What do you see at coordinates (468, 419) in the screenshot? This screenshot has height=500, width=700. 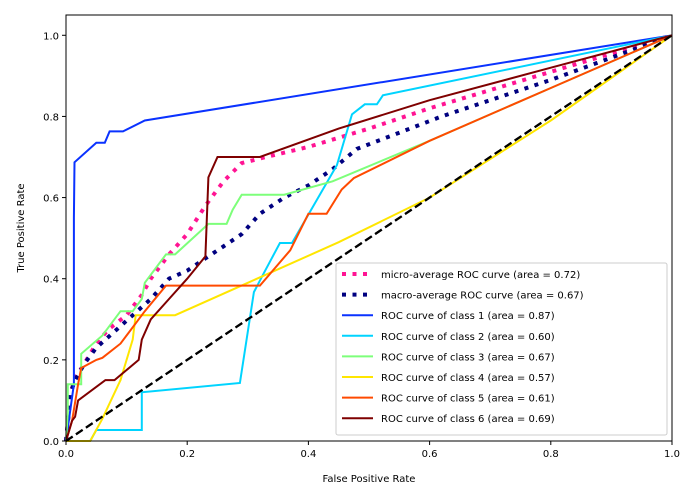 I see `legend-label: ROC curve of class 6 (area = 0.69)` at bounding box center [468, 419].